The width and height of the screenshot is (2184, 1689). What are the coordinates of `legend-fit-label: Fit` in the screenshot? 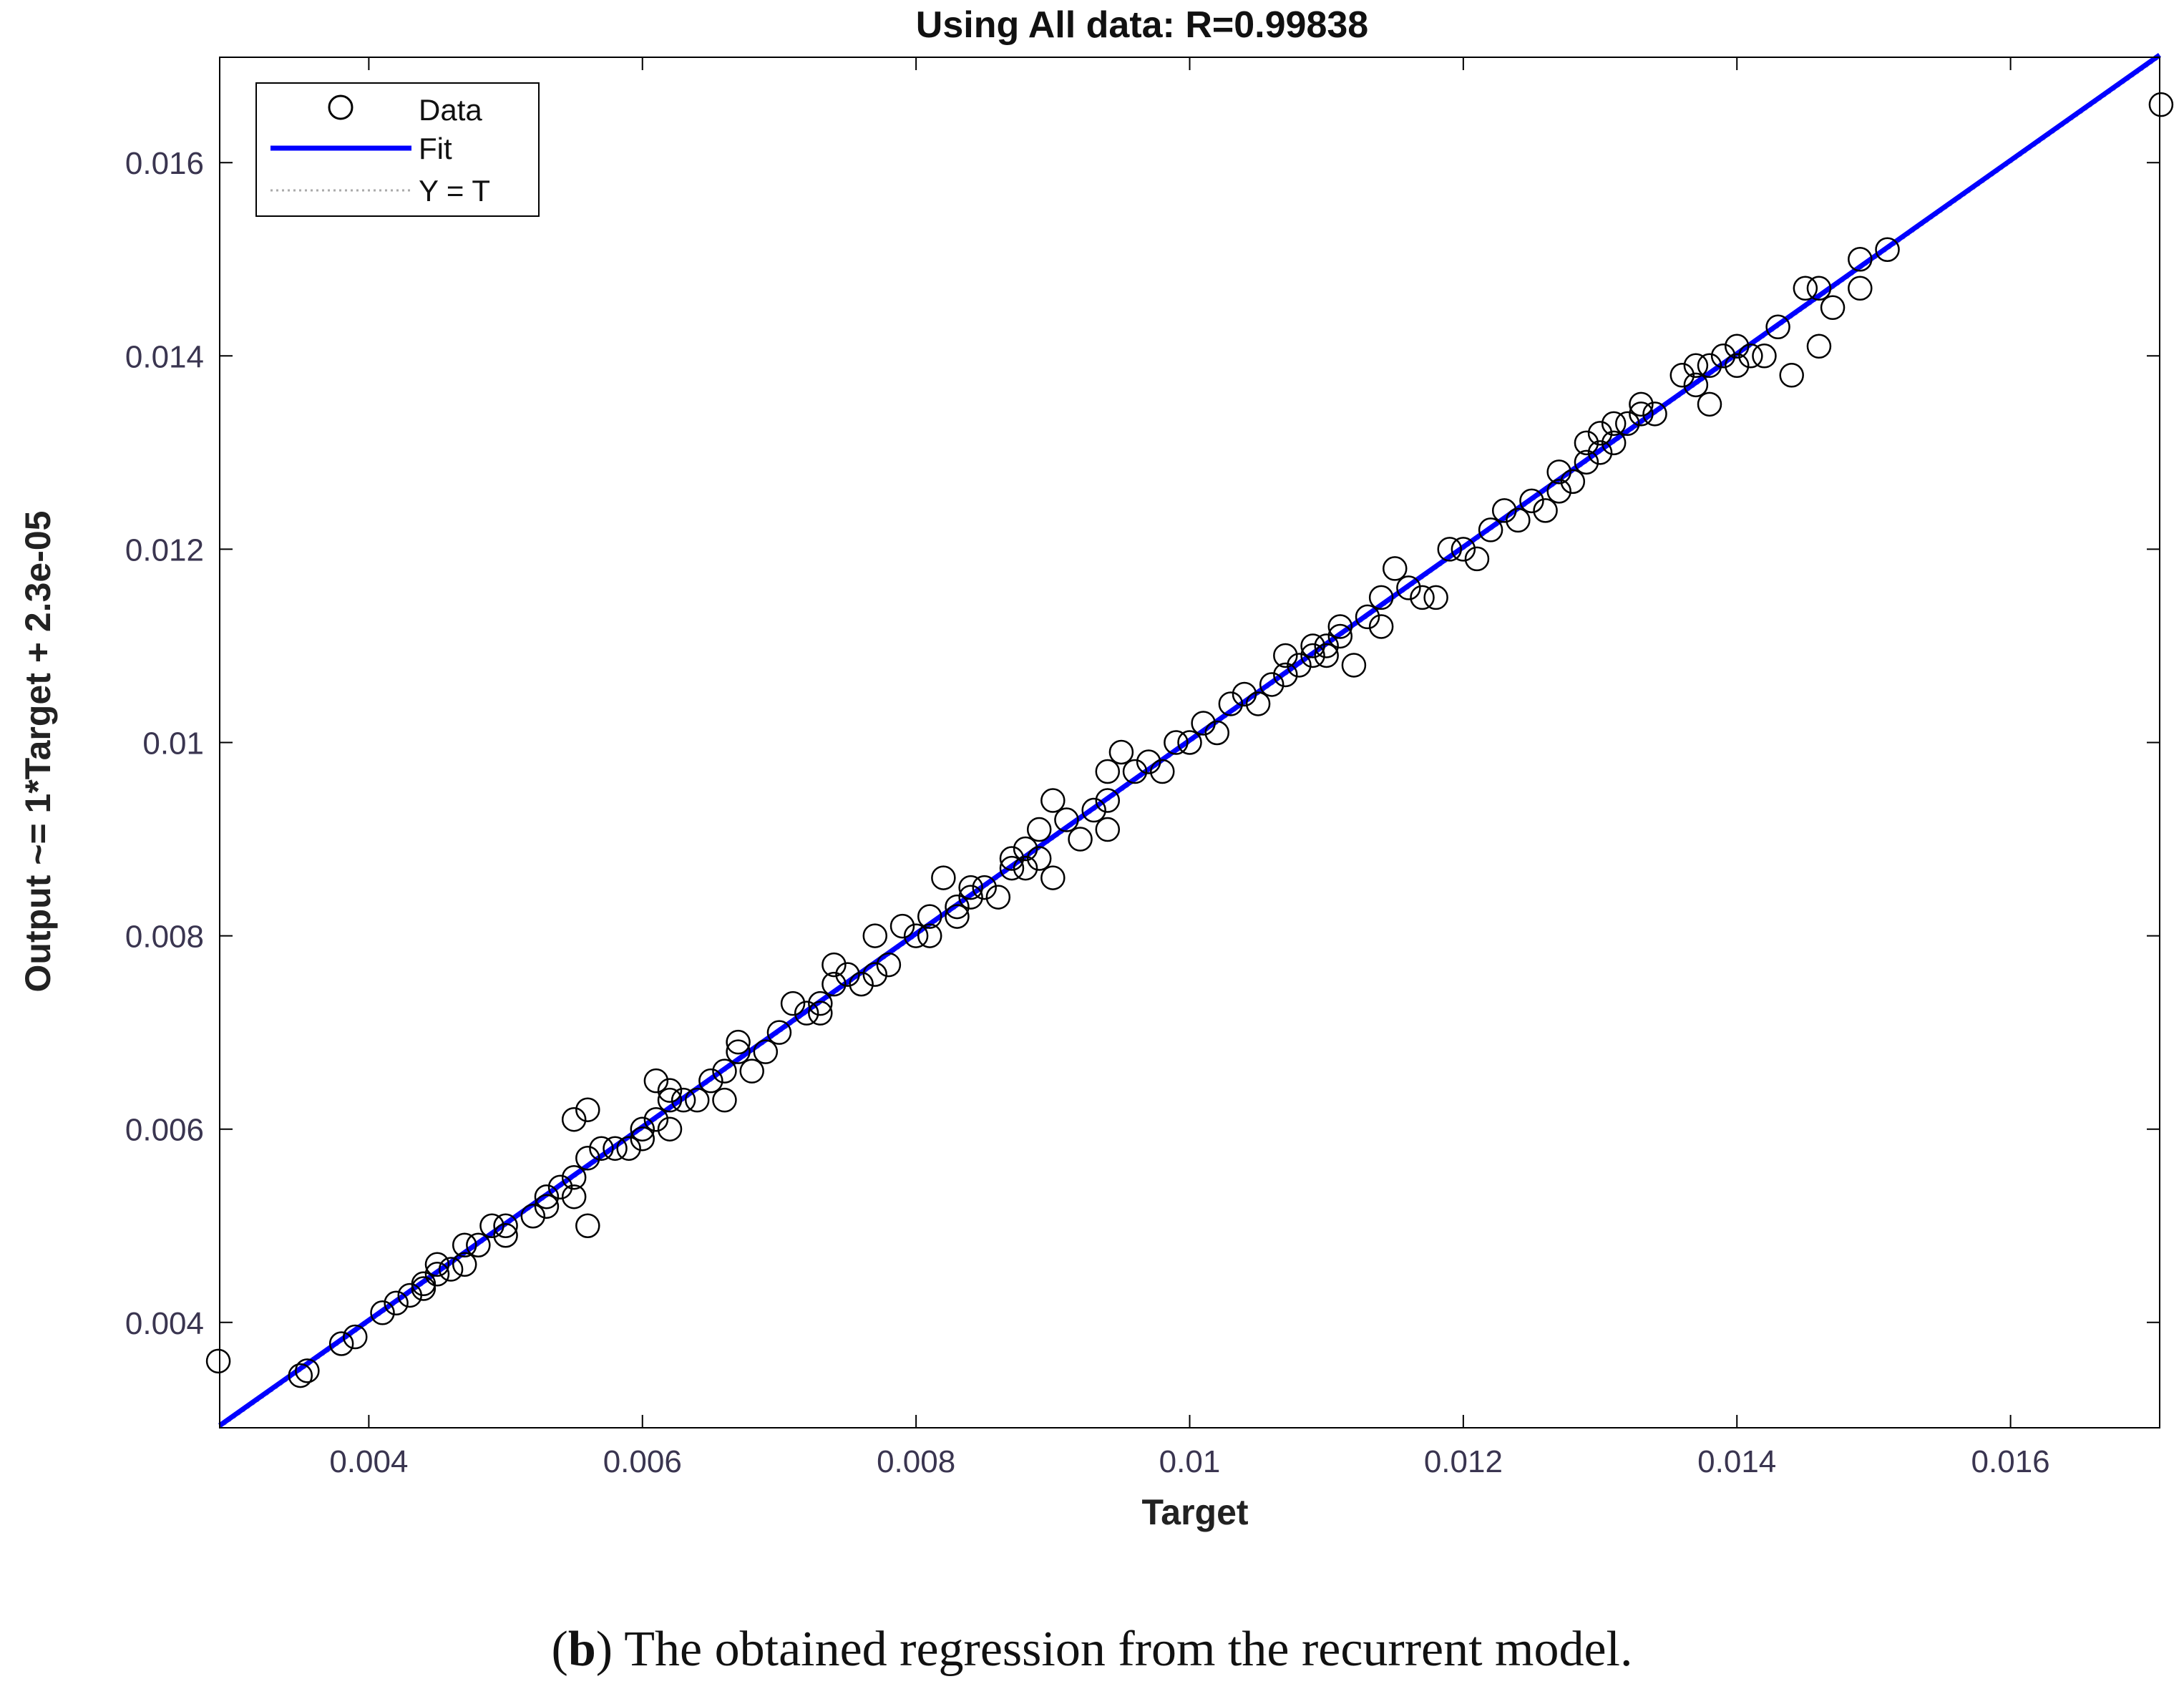 It's located at (435, 148).